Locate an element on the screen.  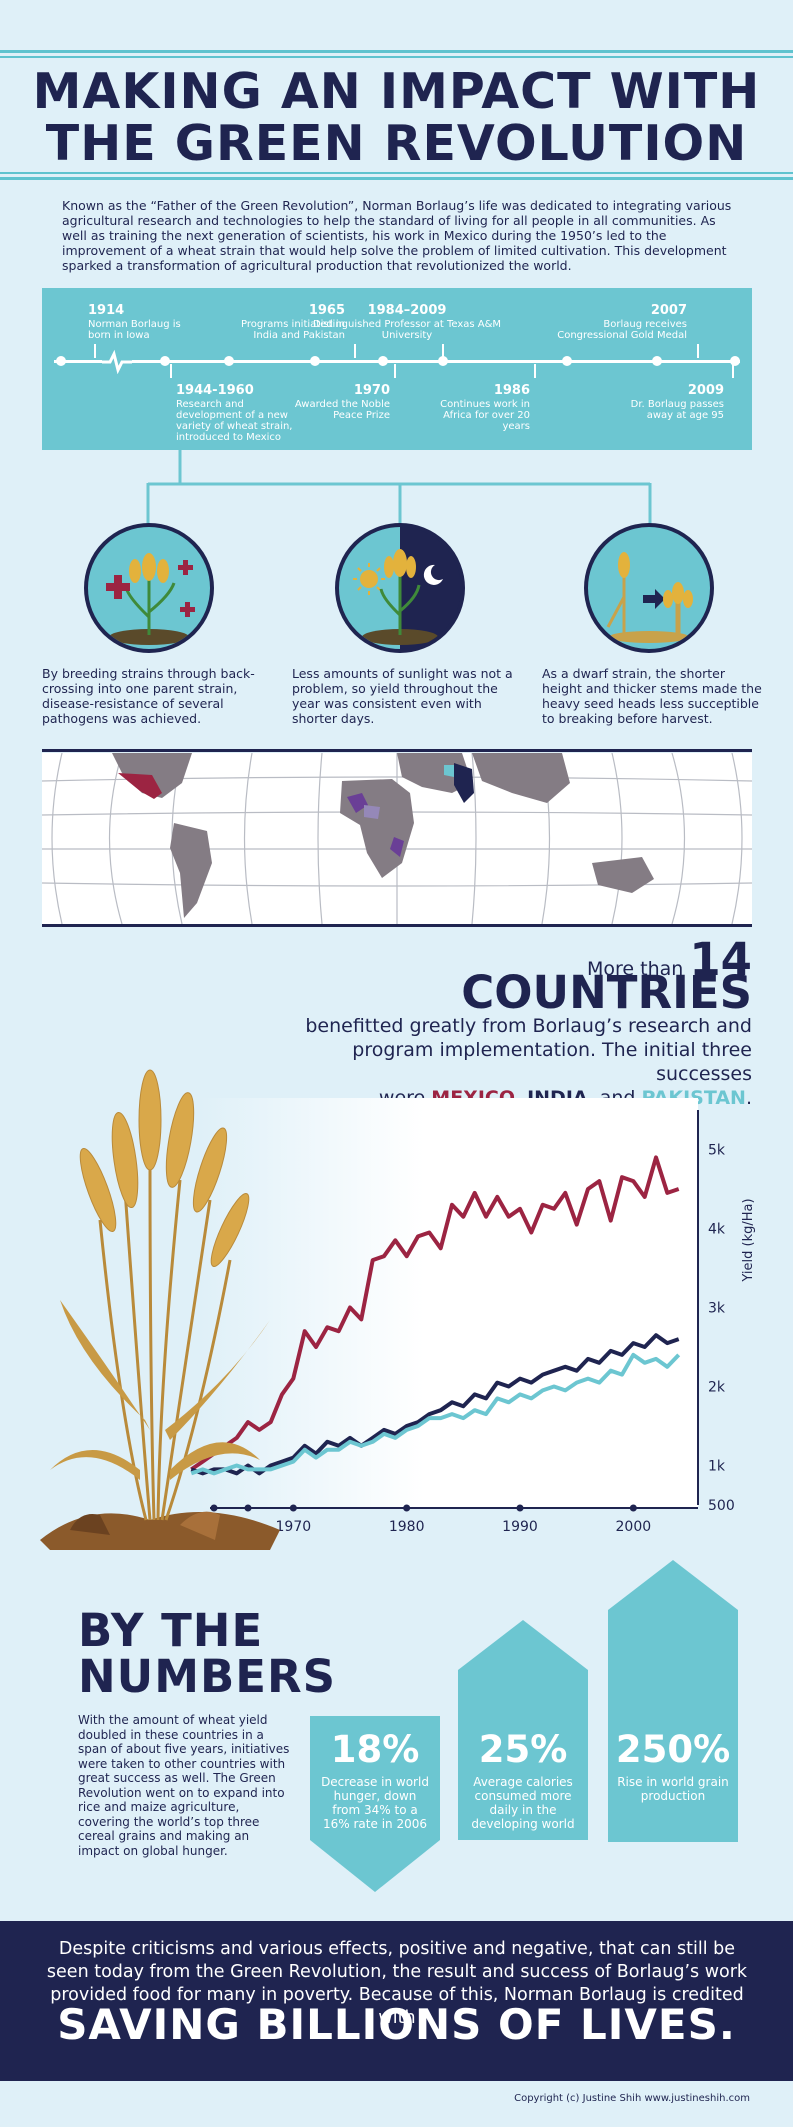
disease-resistant-wheat-icon is located at coordinates (149, 588).